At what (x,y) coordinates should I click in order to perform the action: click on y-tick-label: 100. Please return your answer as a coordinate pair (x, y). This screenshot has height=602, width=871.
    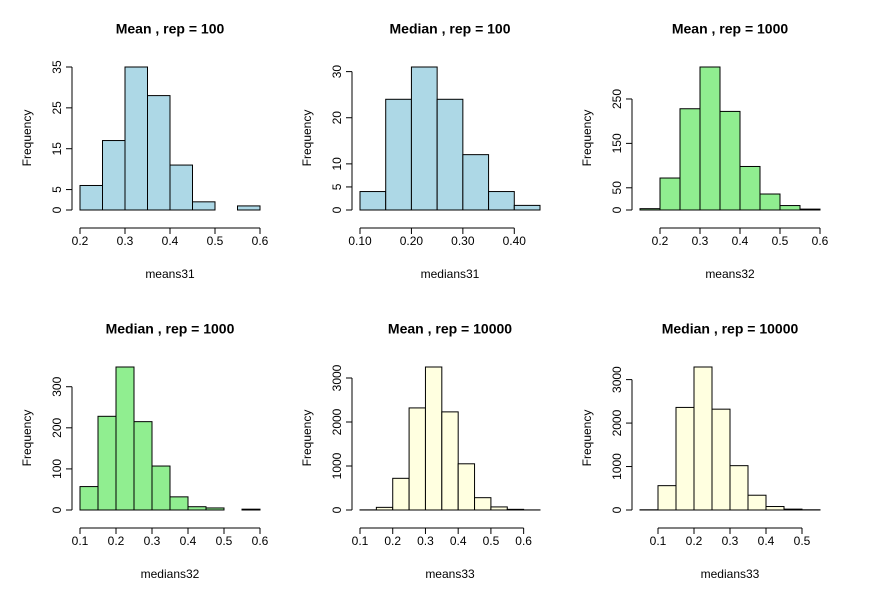
    Looking at the image, I should click on (57, 469).